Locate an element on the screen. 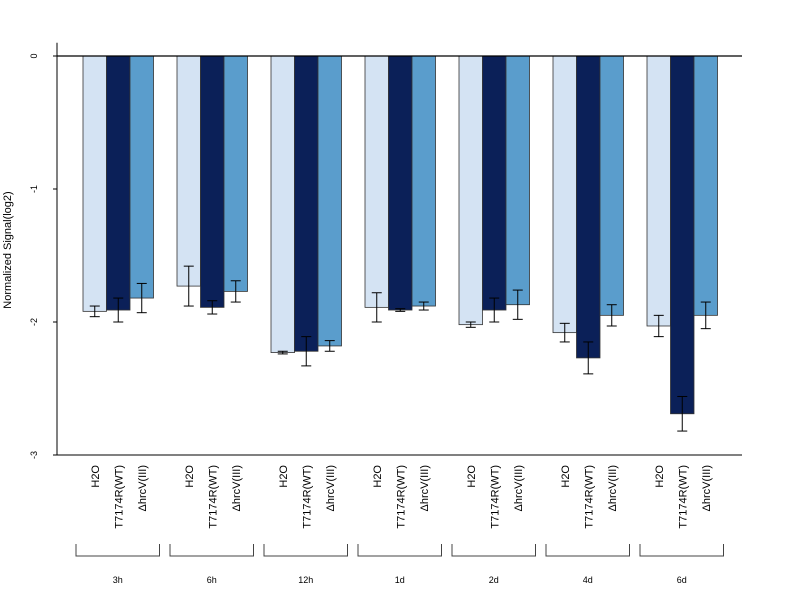  group-label: 12h is located at coordinates (305, 580).